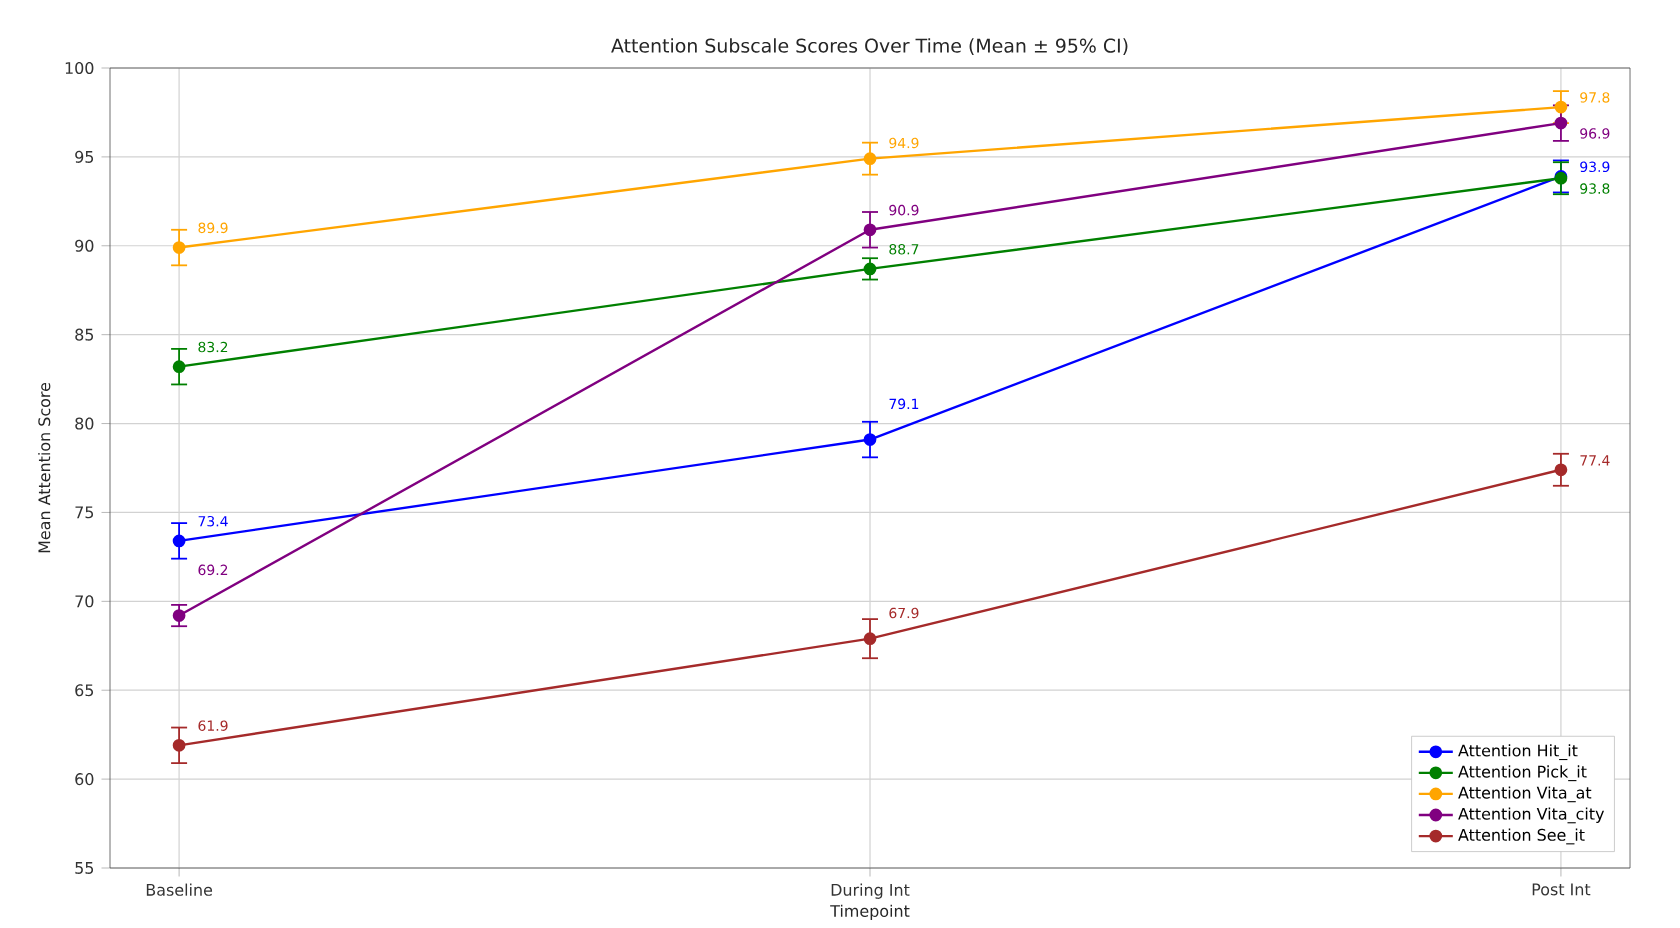 The width and height of the screenshot is (1680, 928). I want to click on chart-title: Attention Subscale Scores Over Time (Mean ± 95% CI), so click(869, 47).